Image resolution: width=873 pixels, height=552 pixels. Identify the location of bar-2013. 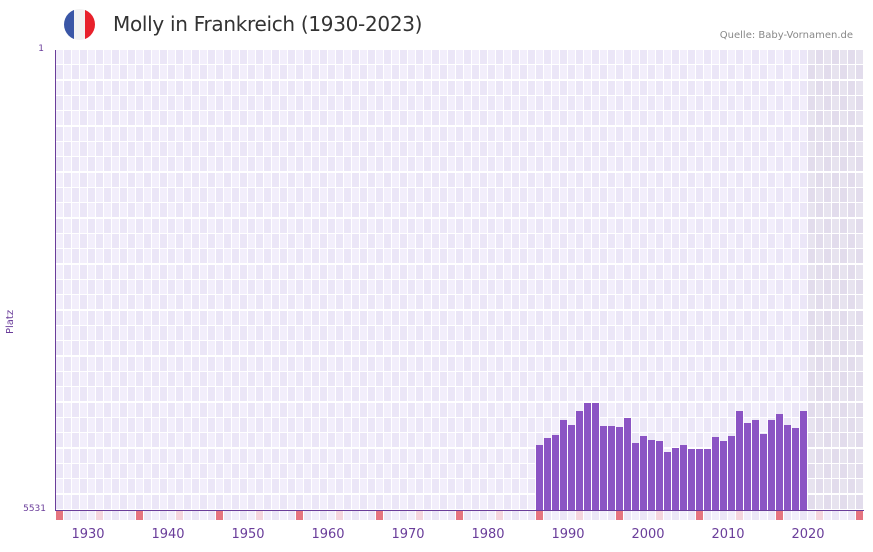
(739, 460).